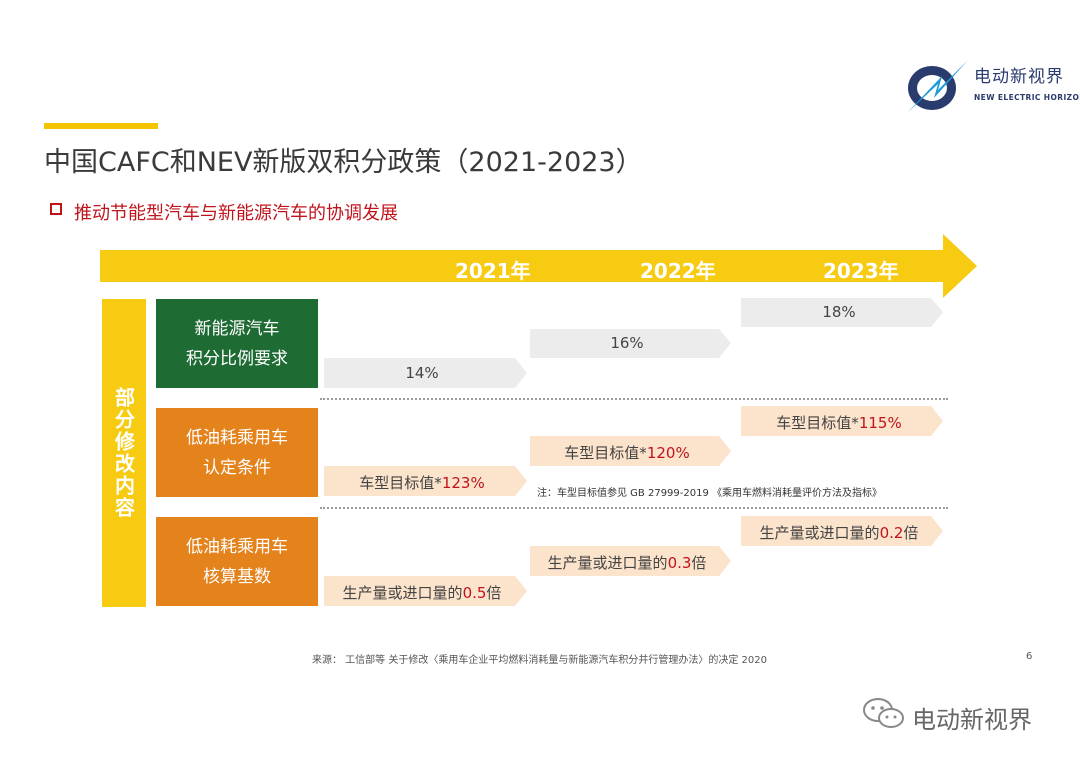  What do you see at coordinates (237, 452) in the screenshot?
I see `row-label-low-fuel-criteria: 低油耗乘用车 认定条件` at bounding box center [237, 452].